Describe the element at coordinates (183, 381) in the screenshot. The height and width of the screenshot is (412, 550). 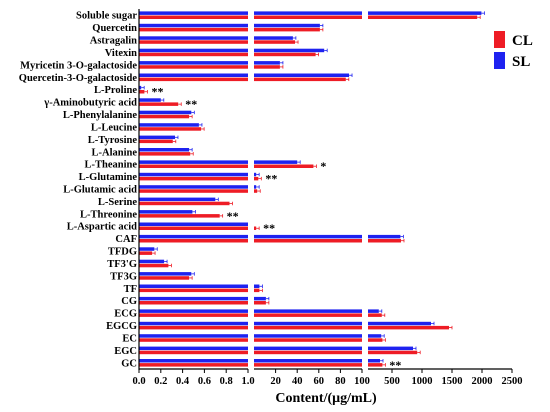
I see `x-tick-label-2: 0.4` at that location.